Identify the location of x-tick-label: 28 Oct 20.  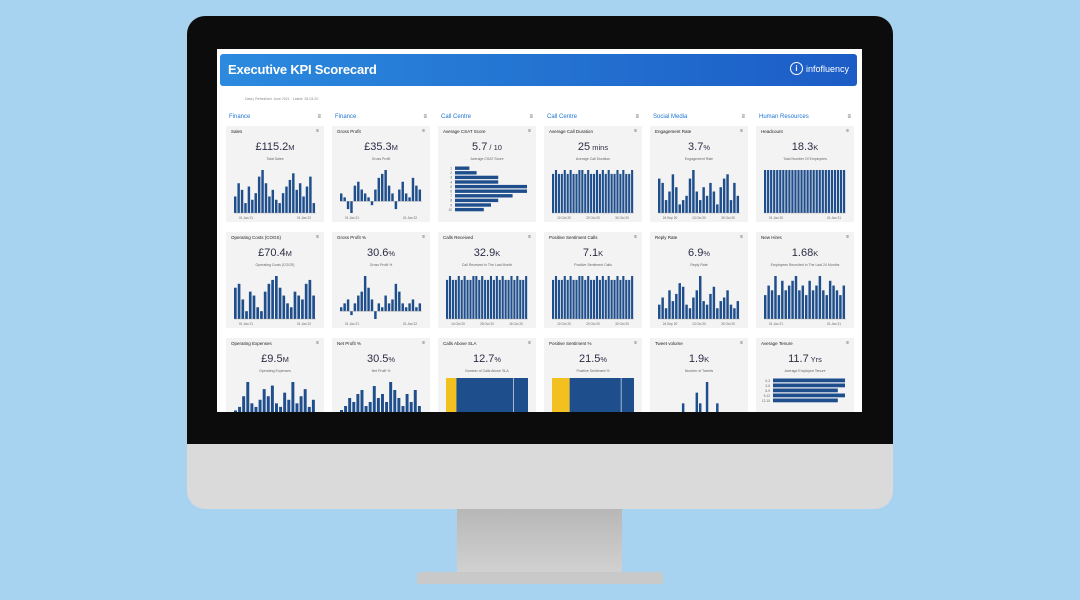
(487, 324).